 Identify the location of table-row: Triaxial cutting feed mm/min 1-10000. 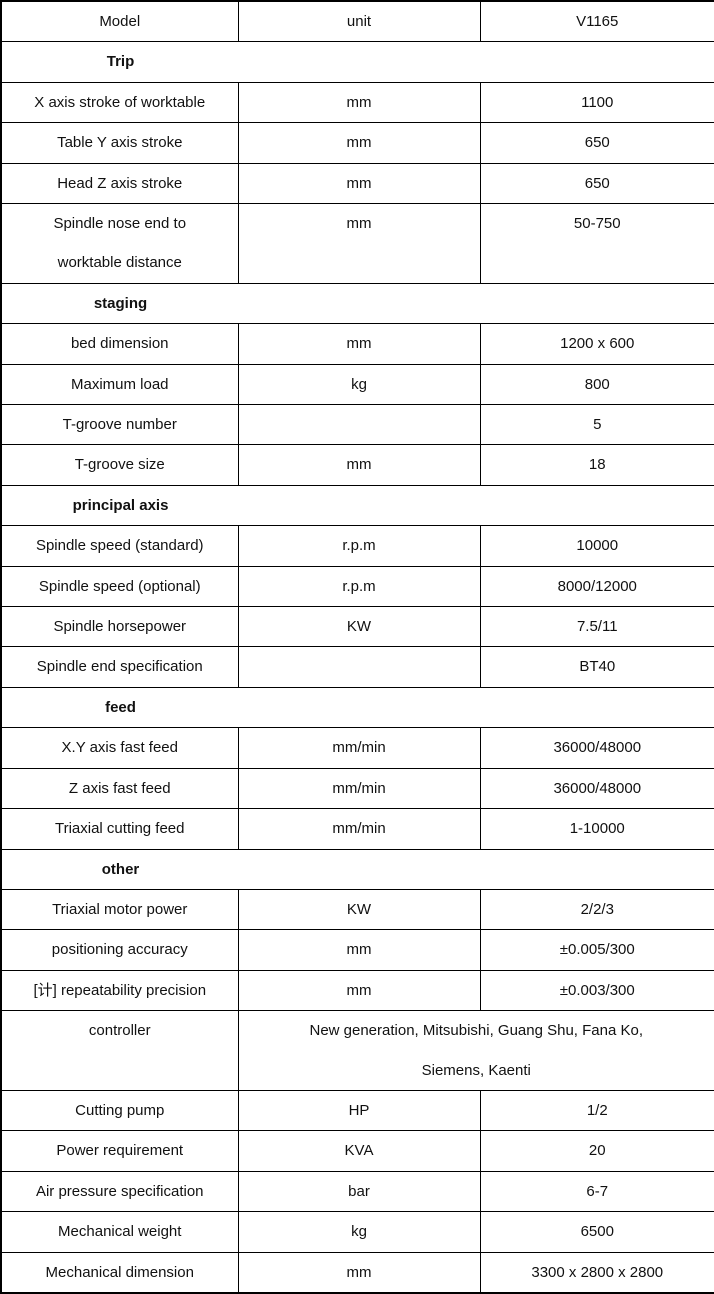
(357, 829).